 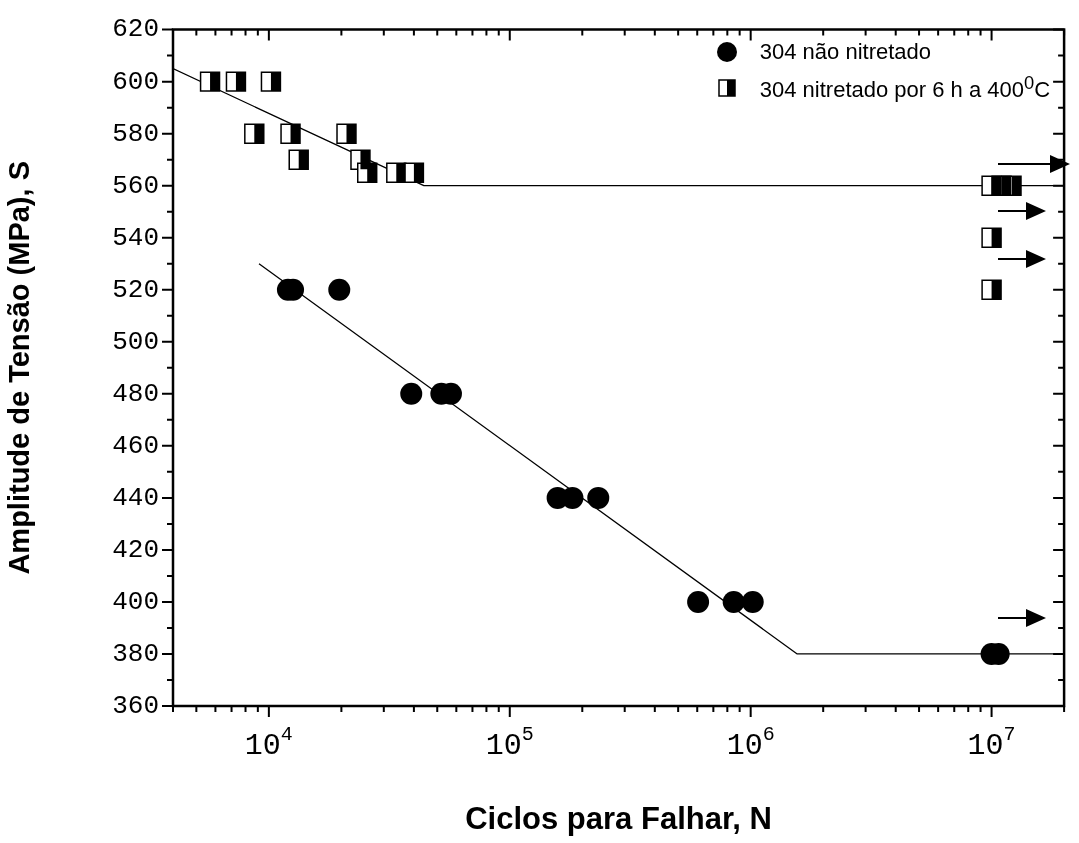 What do you see at coordinates (135, 653) in the screenshot?
I see `y-tick-label: 380` at bounding box center [135, 653].